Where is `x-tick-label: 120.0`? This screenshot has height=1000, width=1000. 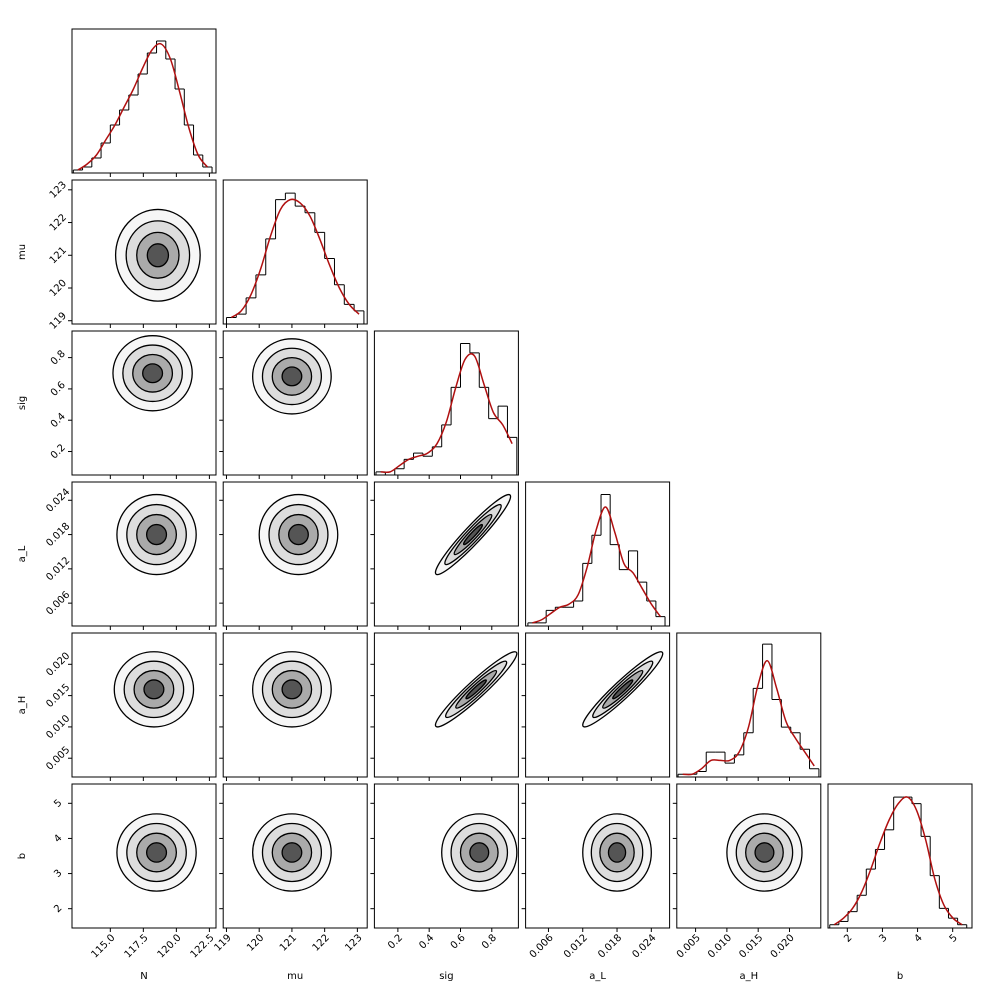
x-tick-label: 120.0 is located at coordinates (170, 946).